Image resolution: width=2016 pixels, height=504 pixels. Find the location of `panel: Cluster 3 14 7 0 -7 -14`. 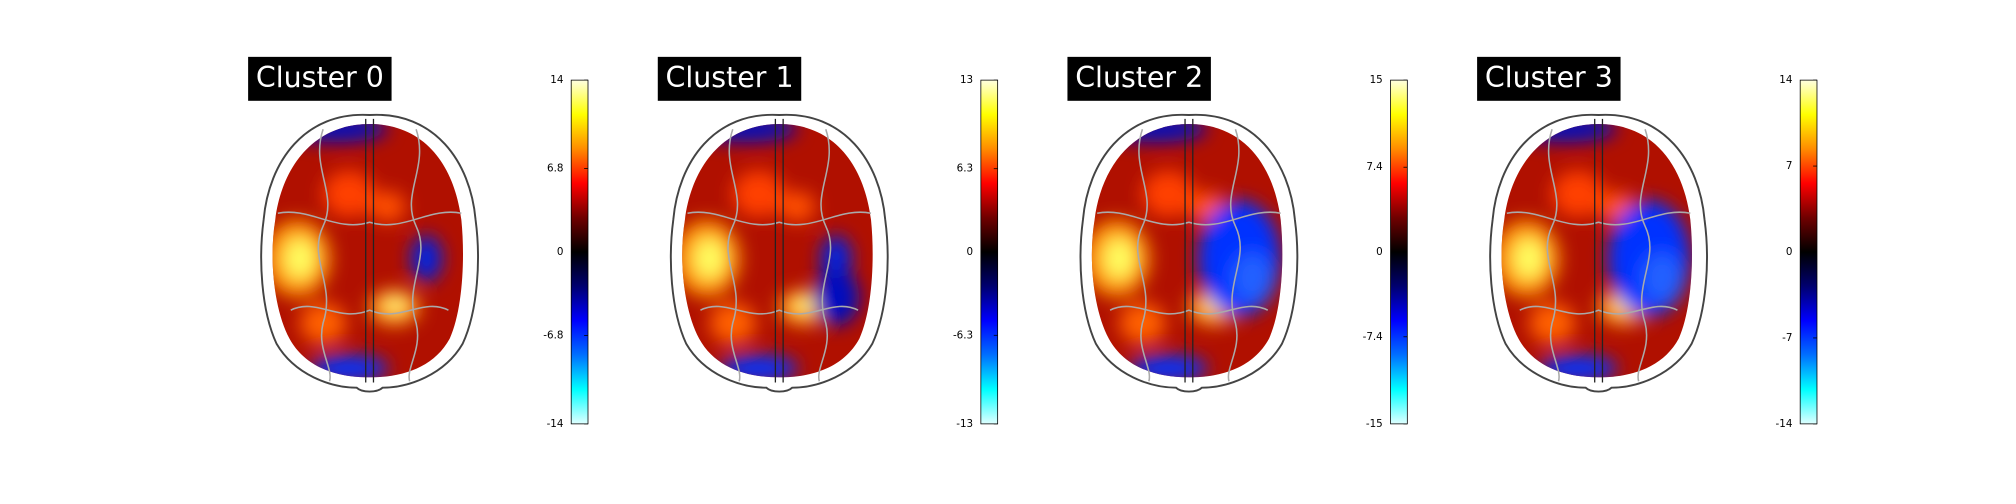

panel: Cluster 3 14 7 0 -7 -14 is located at coordinates (1647, 243).